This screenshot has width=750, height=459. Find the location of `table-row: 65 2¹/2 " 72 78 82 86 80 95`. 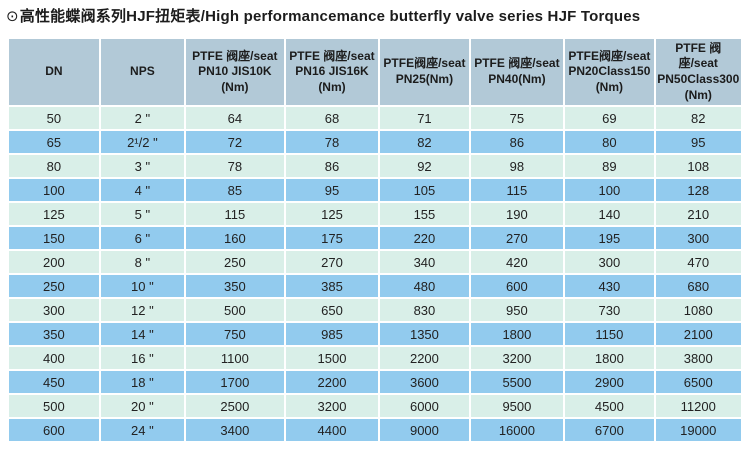

table-row: 65 2¹/2 " 72 78 82 86 80 95 is located at coordinates (375, 142).